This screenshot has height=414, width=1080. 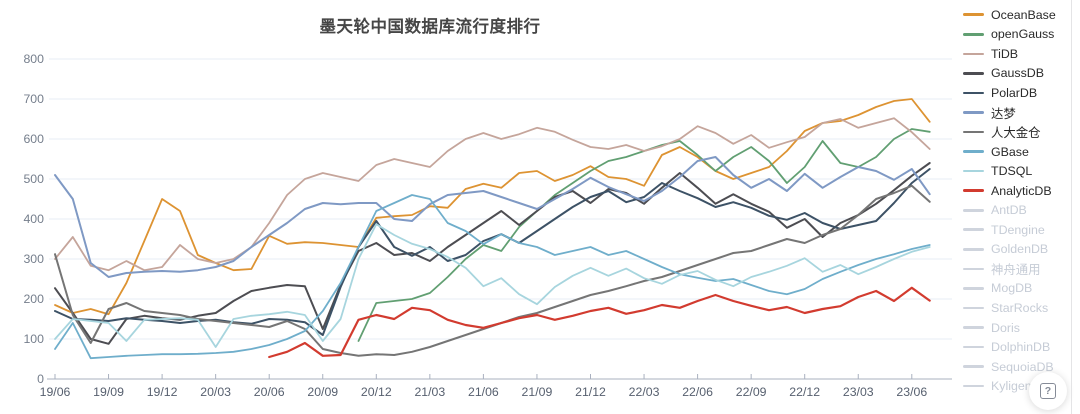 What do you see at coordinates (537, 392) in the screenshot?
I see `x-axis-label: 21/09` at bounding box center [537, 392].